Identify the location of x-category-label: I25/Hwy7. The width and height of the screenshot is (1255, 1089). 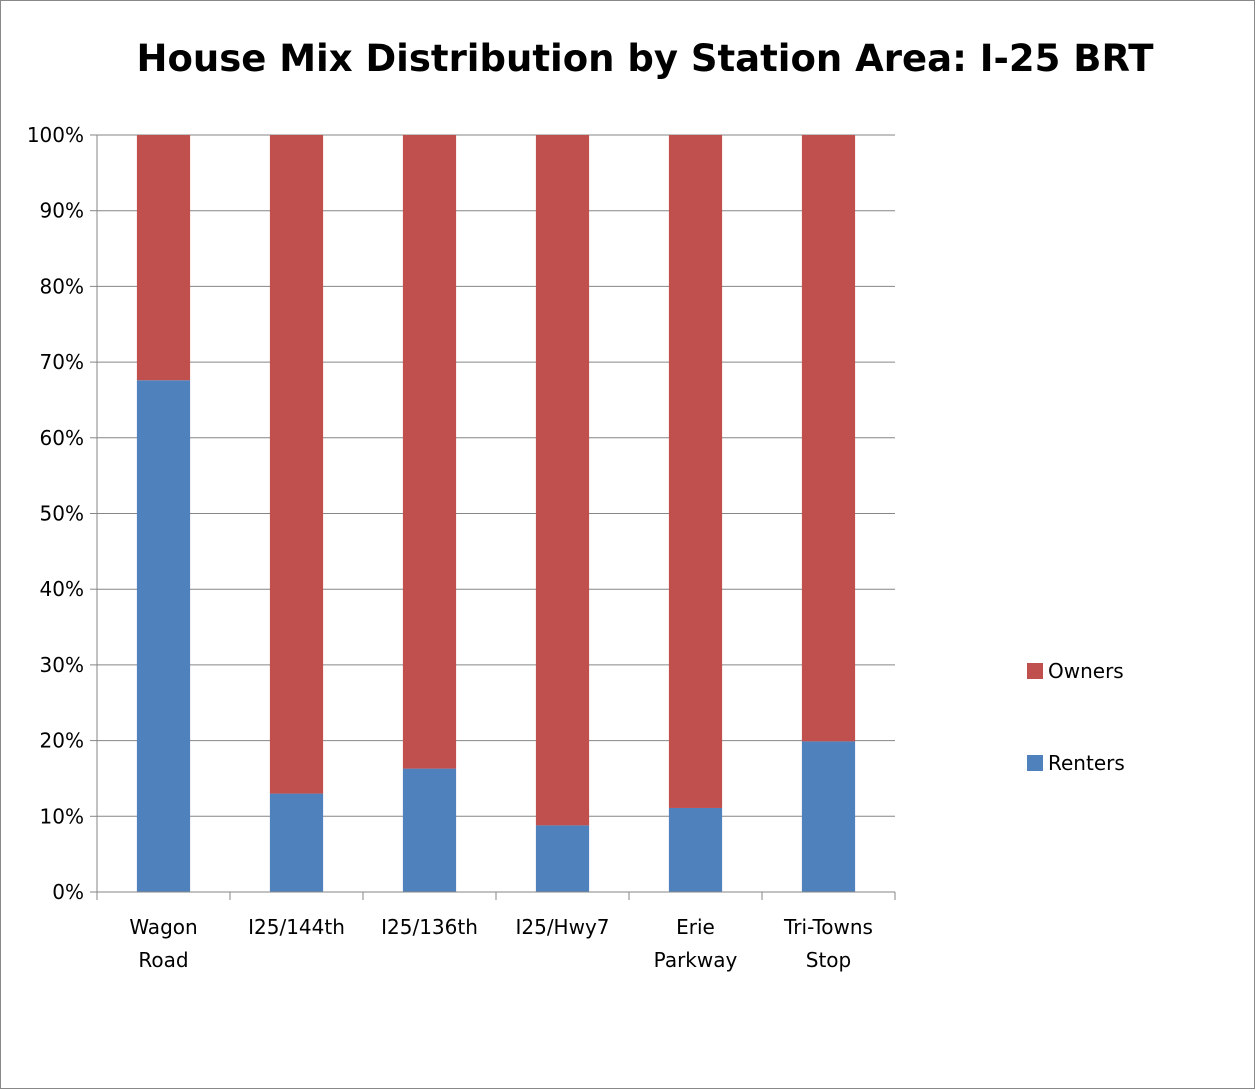
(562, 927).